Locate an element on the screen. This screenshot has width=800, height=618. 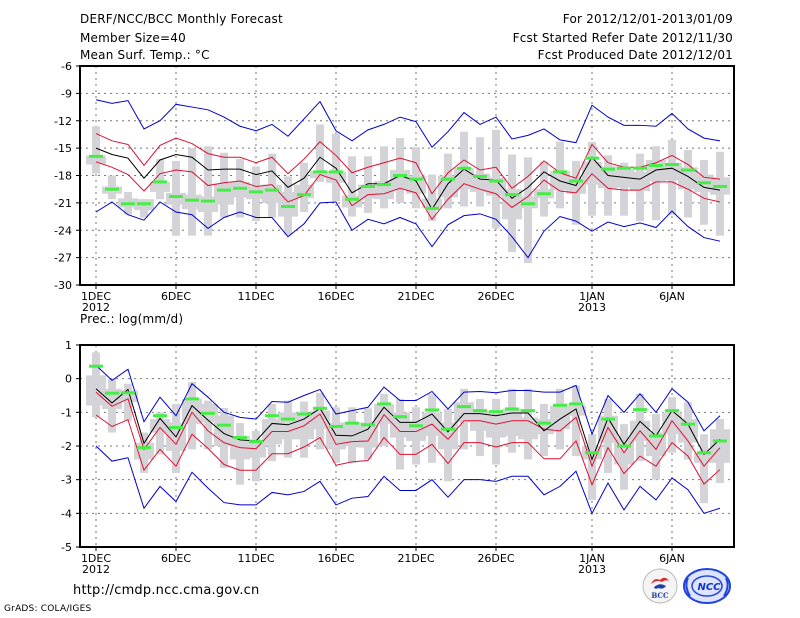
prec-ytick-label: 1 is located at coordinates (68, 345).